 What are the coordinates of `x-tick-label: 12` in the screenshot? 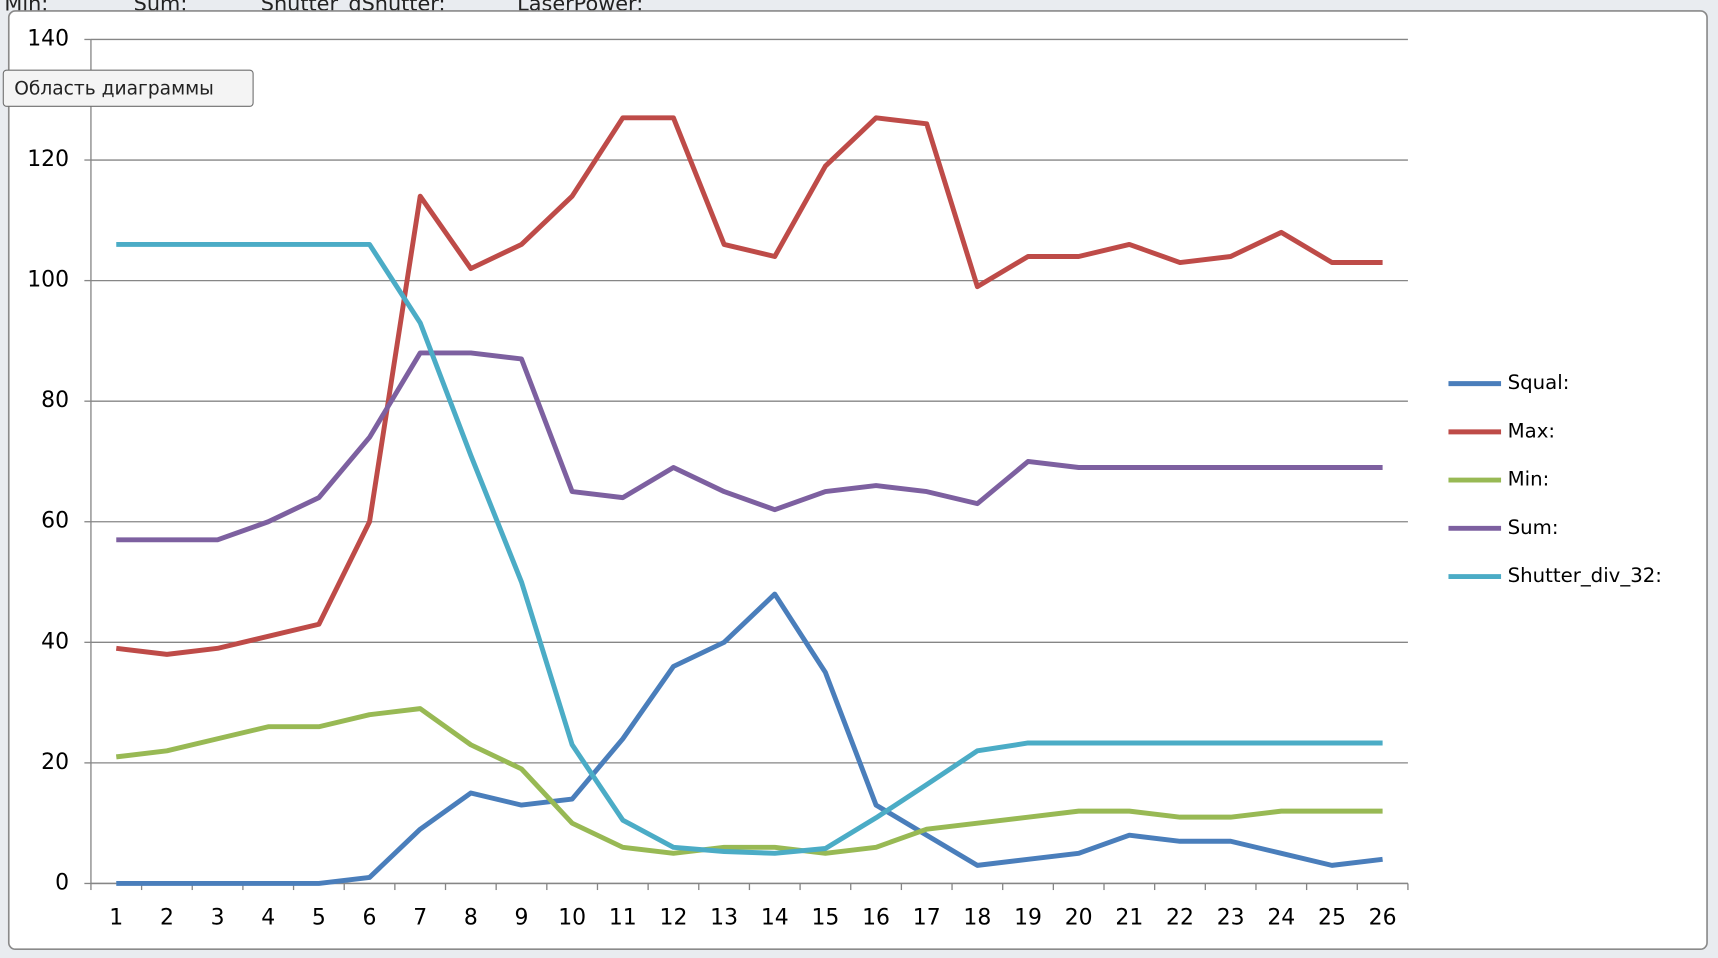 It's located at (674, 918).